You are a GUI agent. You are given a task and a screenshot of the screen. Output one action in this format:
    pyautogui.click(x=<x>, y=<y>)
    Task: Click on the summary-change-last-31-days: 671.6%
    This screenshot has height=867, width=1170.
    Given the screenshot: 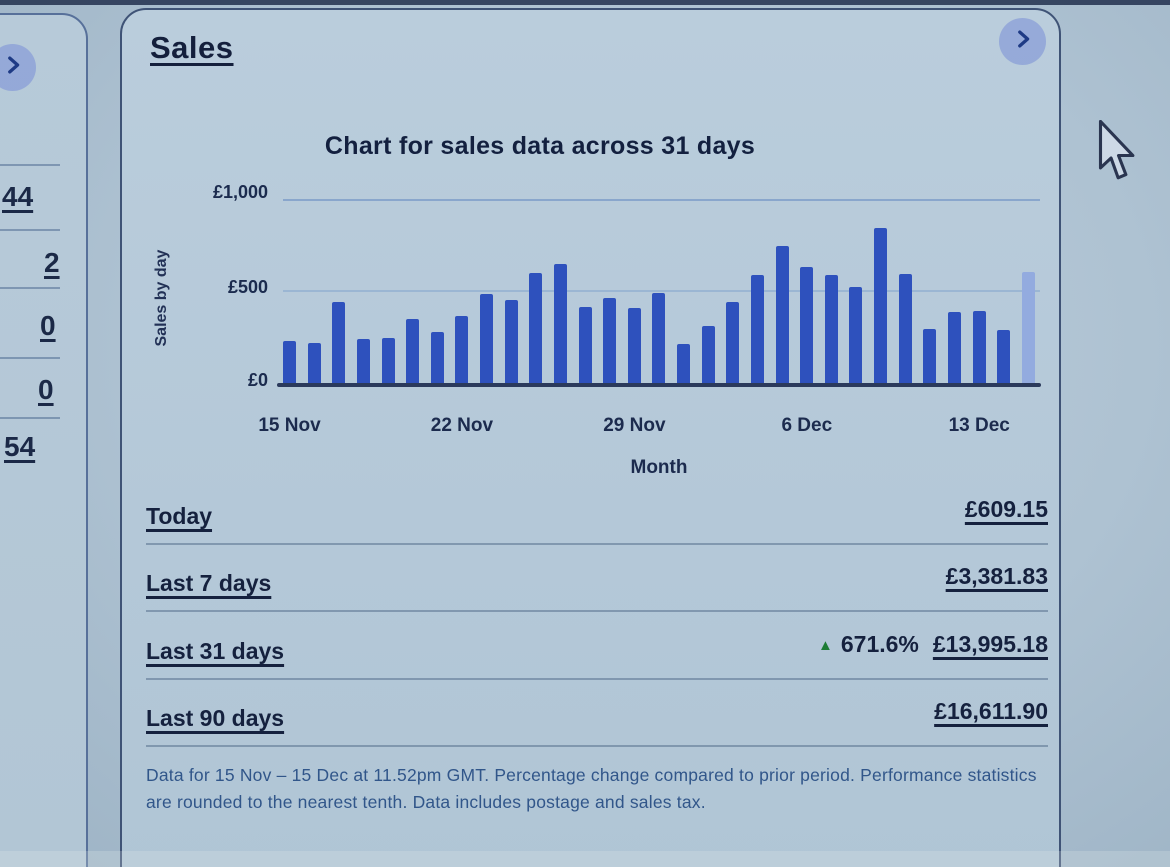 What is the action you would take?
    pyautogui.click(x=879, y=644)
    